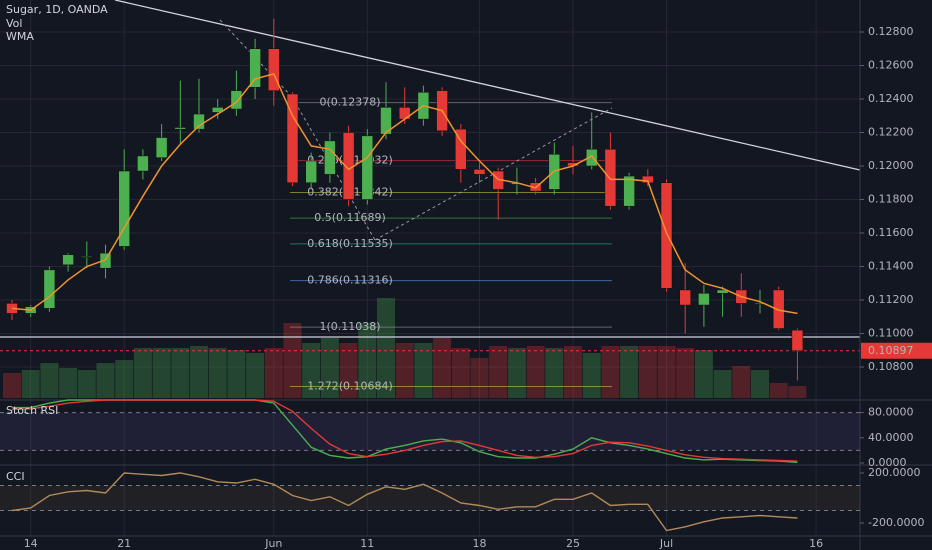 The height and width of the screenshot is (550, 932). Describe the element at coordinates (349, 102) in the screenshot. I see `fib-label: 0(0.12378)` at that location.